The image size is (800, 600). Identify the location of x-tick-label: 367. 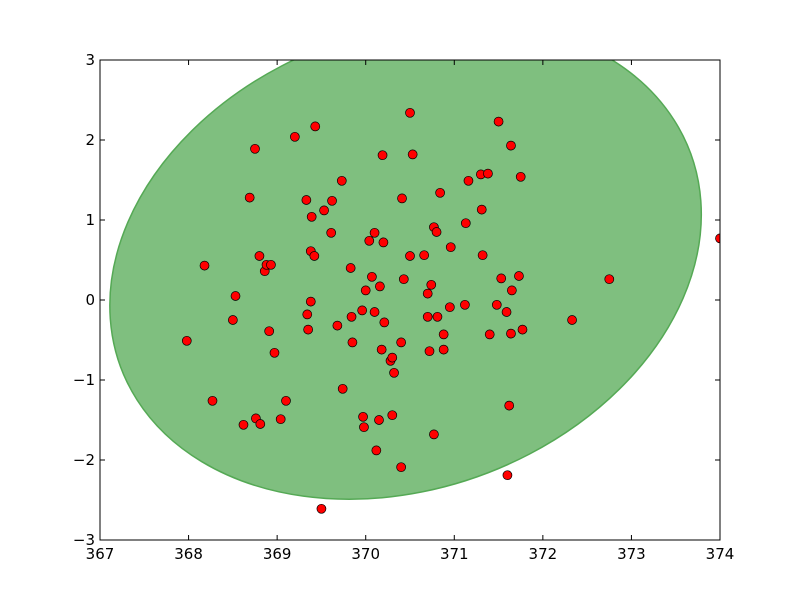
(100, 554).